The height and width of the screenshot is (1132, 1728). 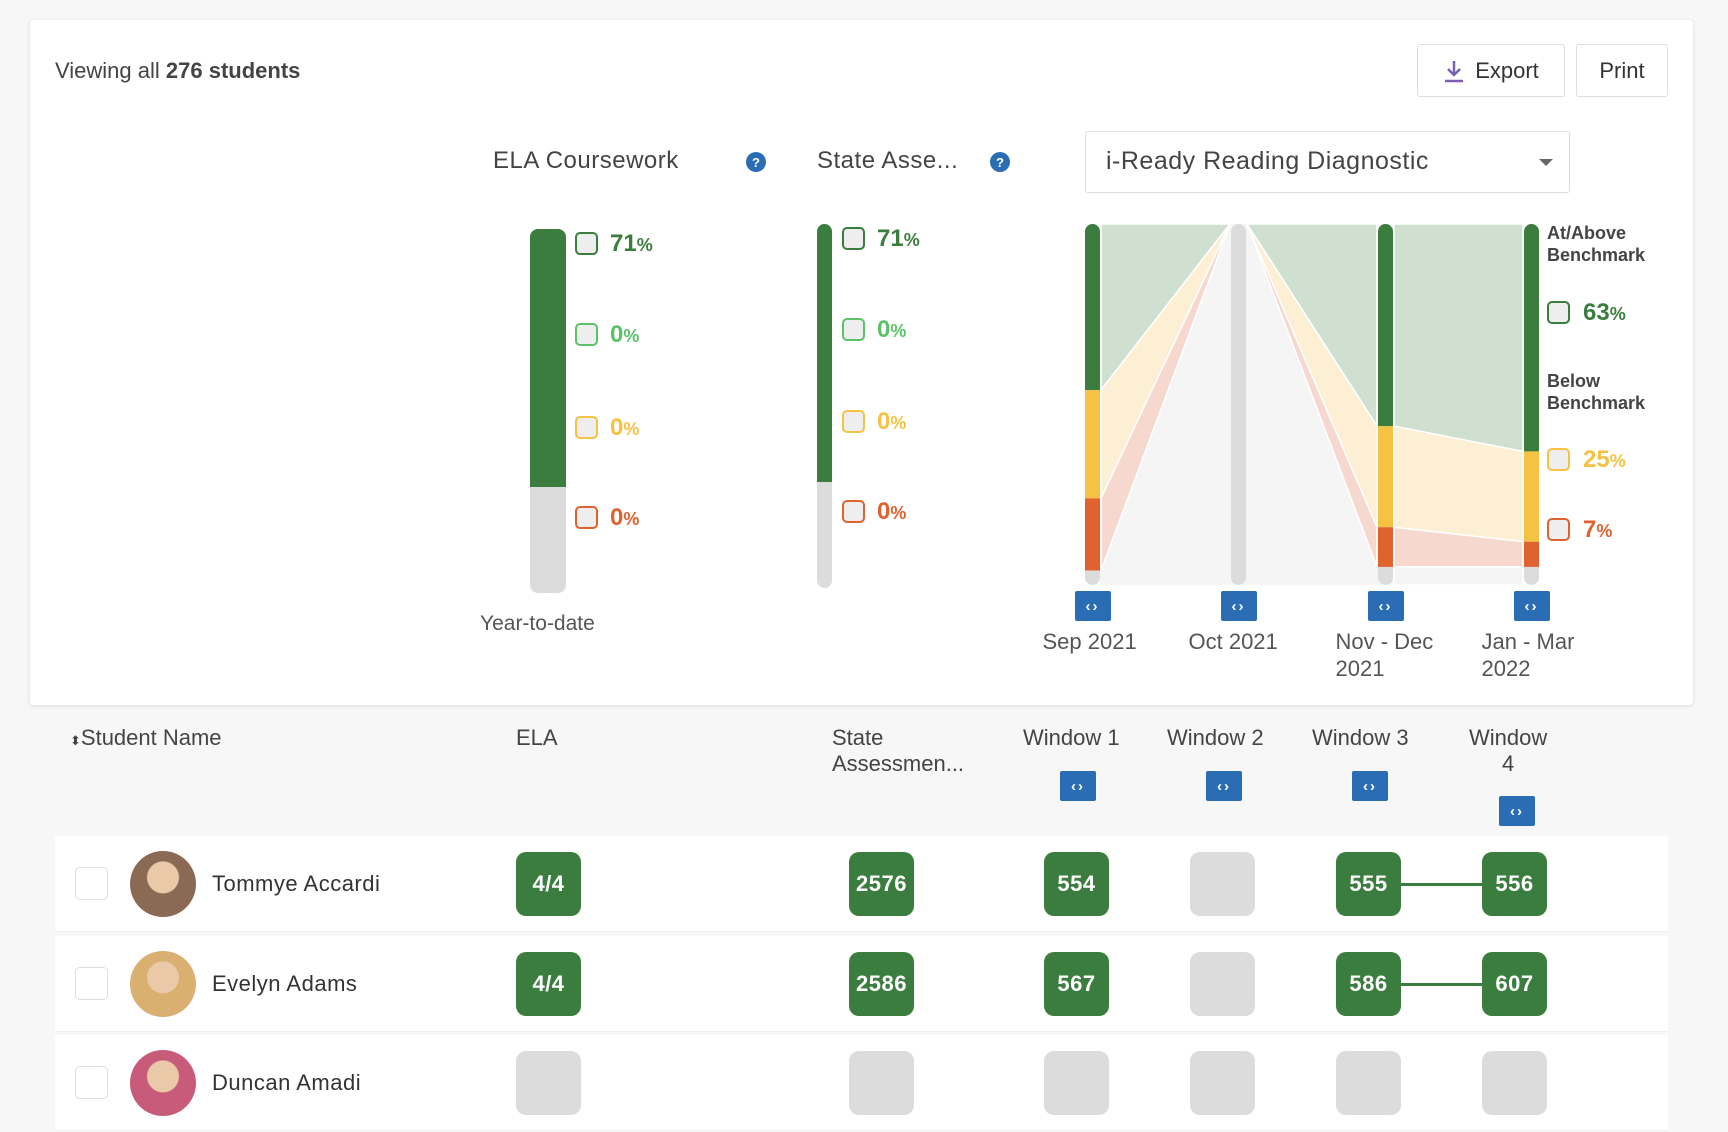 I want to click on score-chip-ela, so click(x=548, y=1083).